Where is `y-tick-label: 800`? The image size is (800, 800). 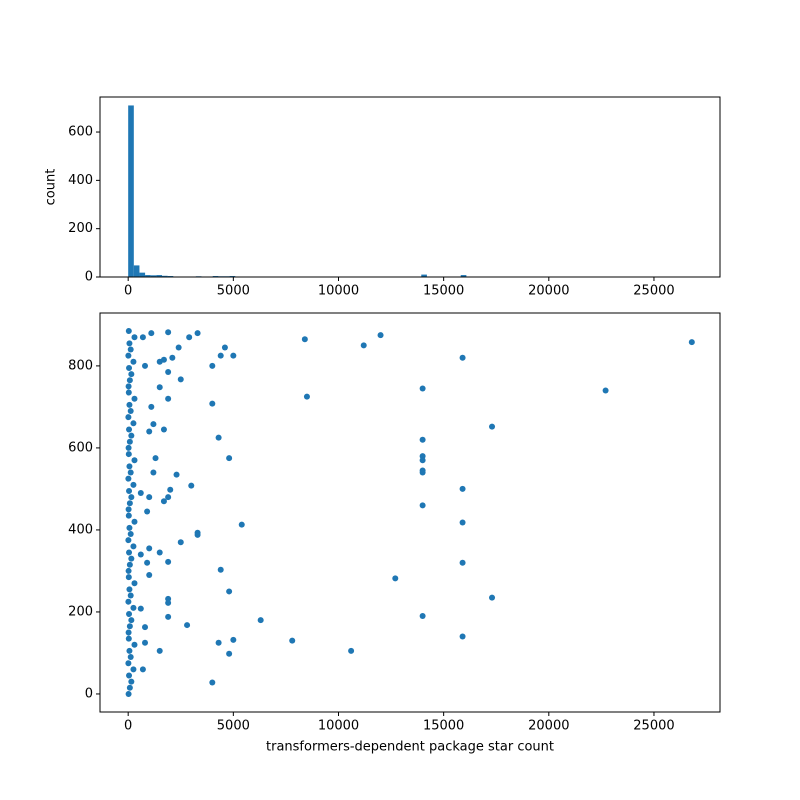 y-tick-label: 800 is located at coordinates (80, 365).